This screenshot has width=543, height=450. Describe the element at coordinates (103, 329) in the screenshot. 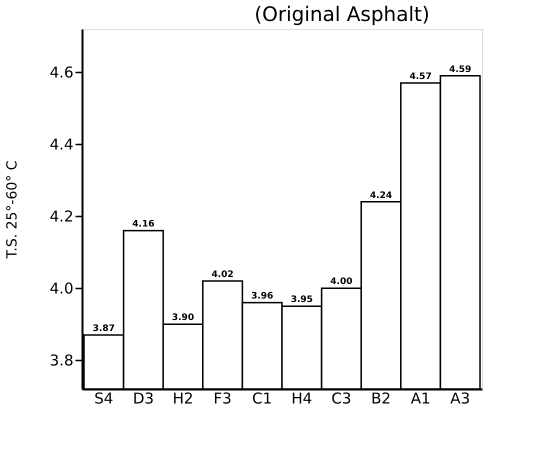

I see `data-label: 3.87` at that location.